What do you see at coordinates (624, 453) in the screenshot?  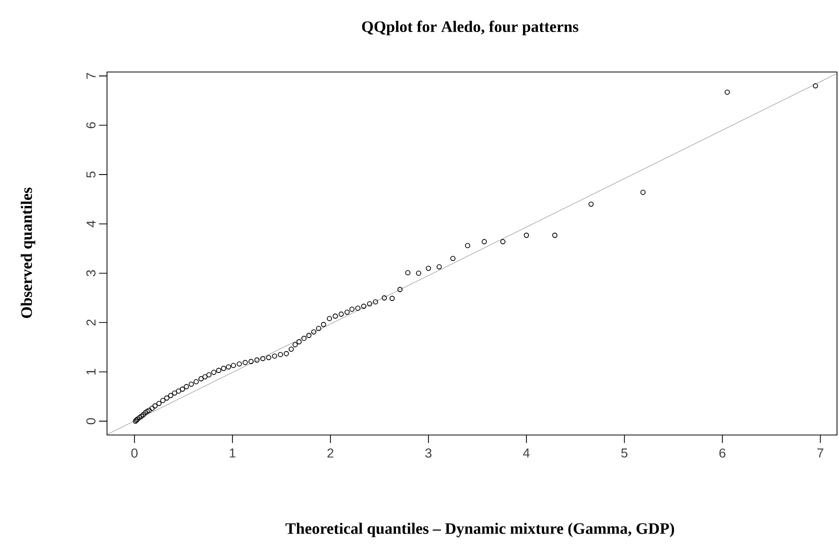 I see `x-tick-label: 5` at bounding box center [624, 453].